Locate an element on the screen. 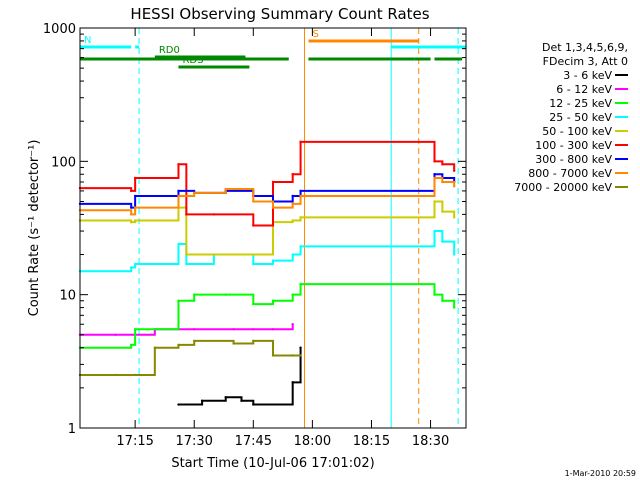 The height and width of the screenshot is (480, 640). x-tick-label-2: 17:30 is located at coordinates (193, 441).